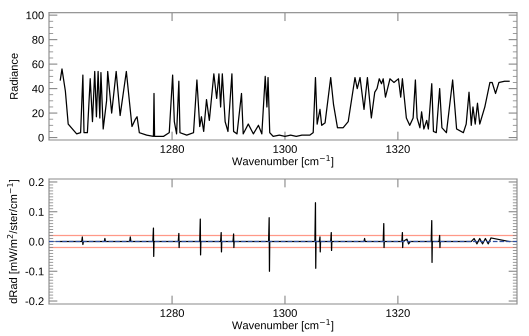  What do you see at coordinates (36, 182) in the screenshot?
I see `y-tick-label: 0.2` at bounding box center [36, 182].